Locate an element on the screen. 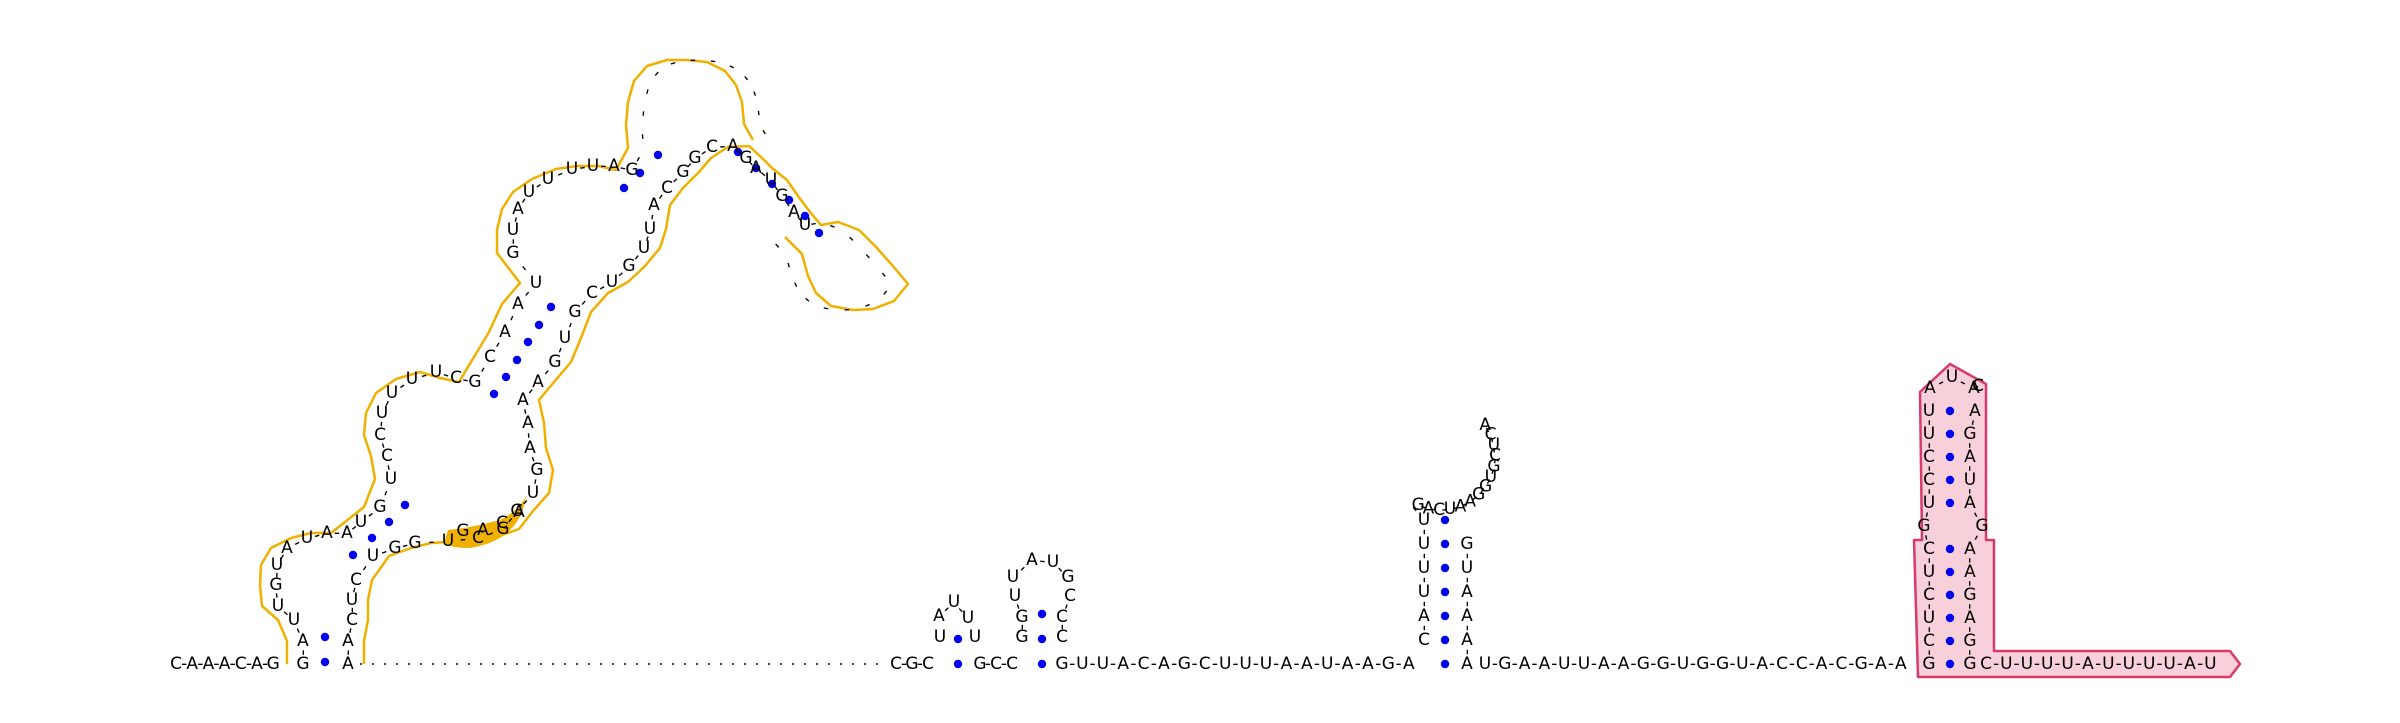 Image resolution: width=2400 pixels, height=723 pixels. pink-domain-highlight is located at coordinates (2077, 520).